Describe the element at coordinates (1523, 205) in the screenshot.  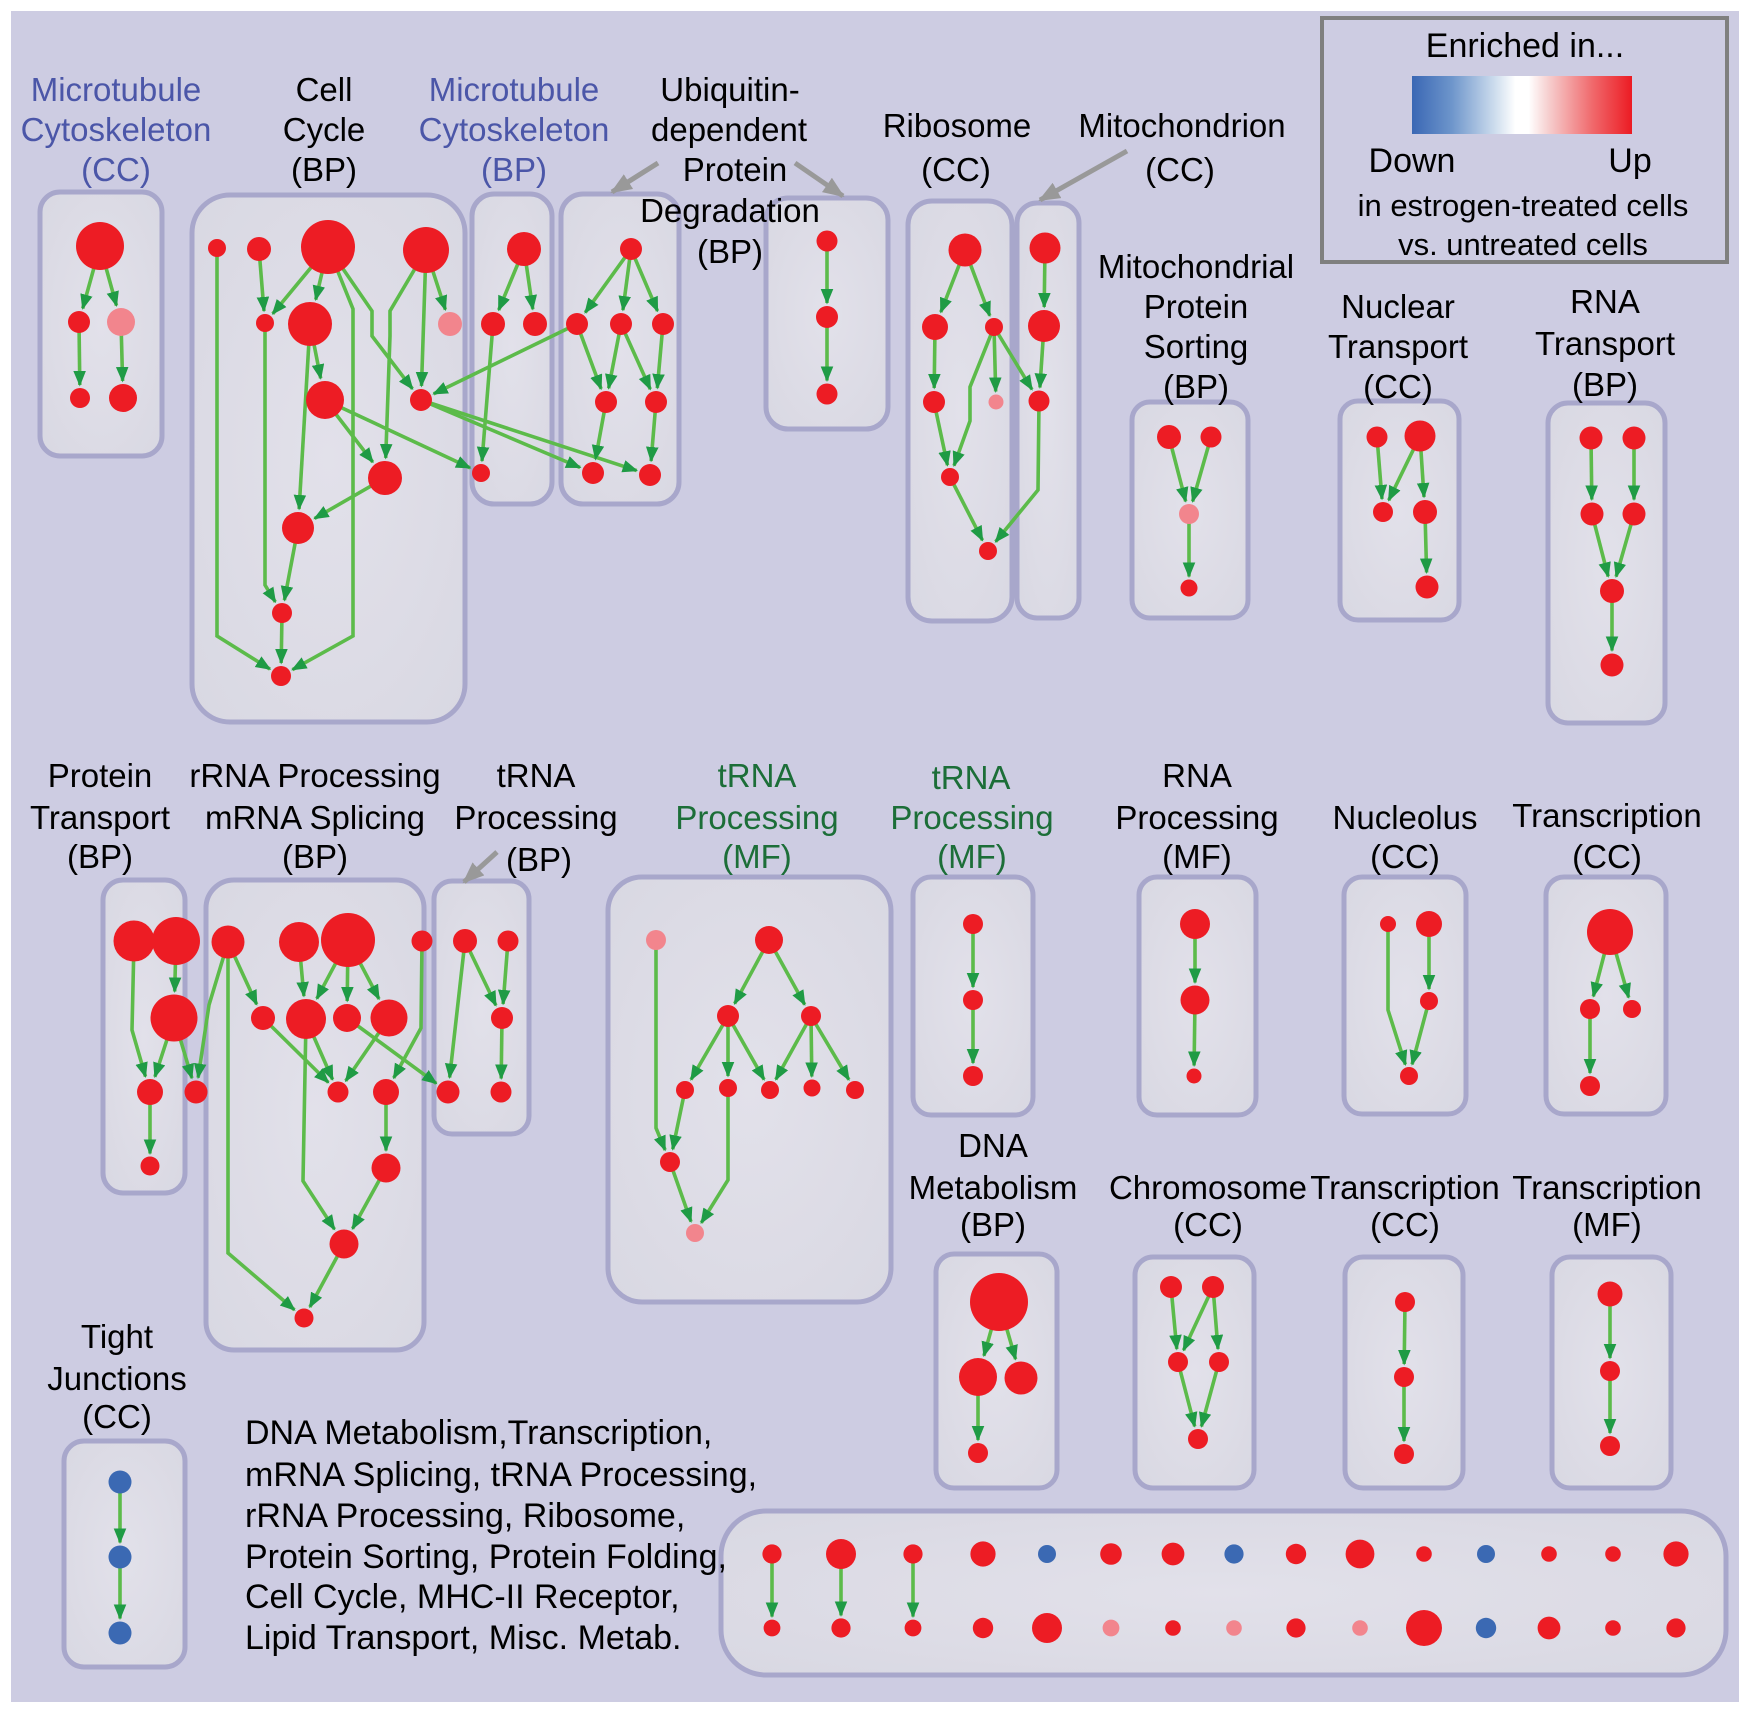
I see `svg-text: in estrogen-treated cells` at that location.